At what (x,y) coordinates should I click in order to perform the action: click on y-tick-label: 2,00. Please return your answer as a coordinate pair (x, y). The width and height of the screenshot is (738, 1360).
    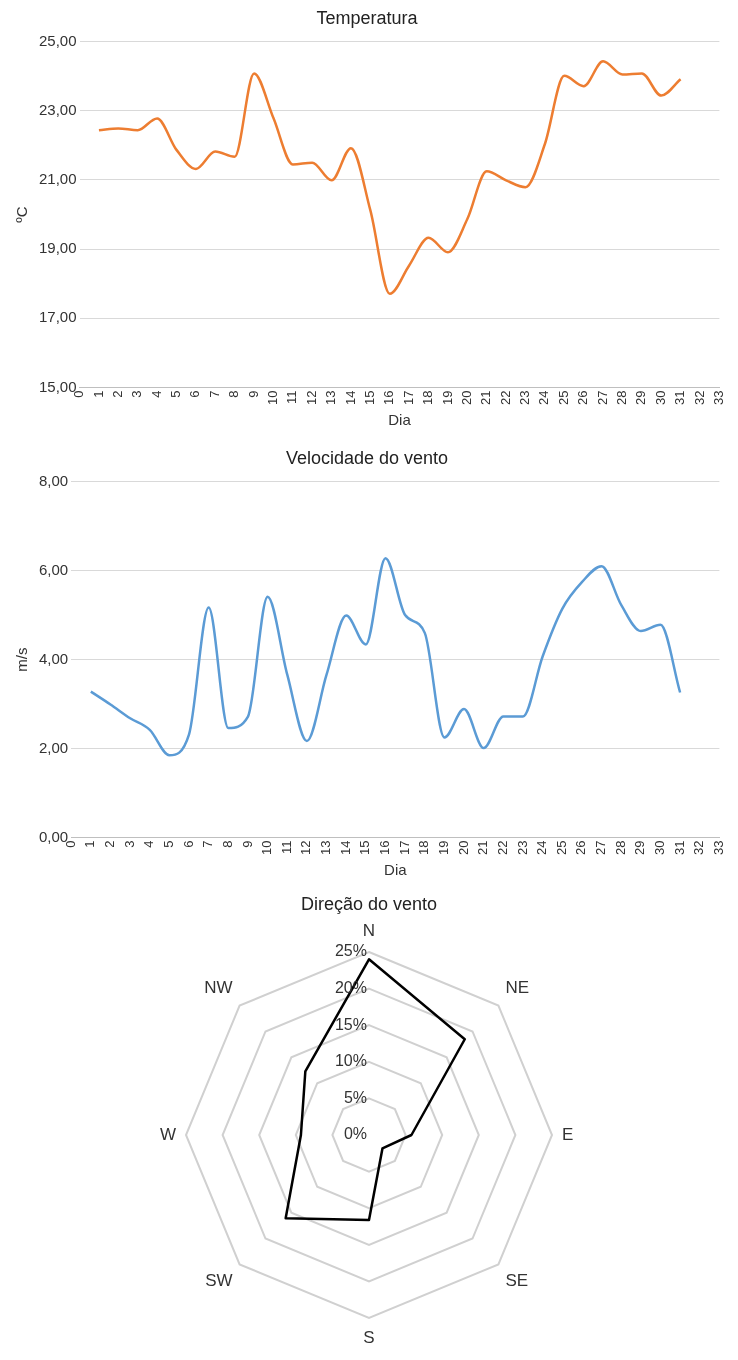
    Looking at the image, I should click on (53, 747).